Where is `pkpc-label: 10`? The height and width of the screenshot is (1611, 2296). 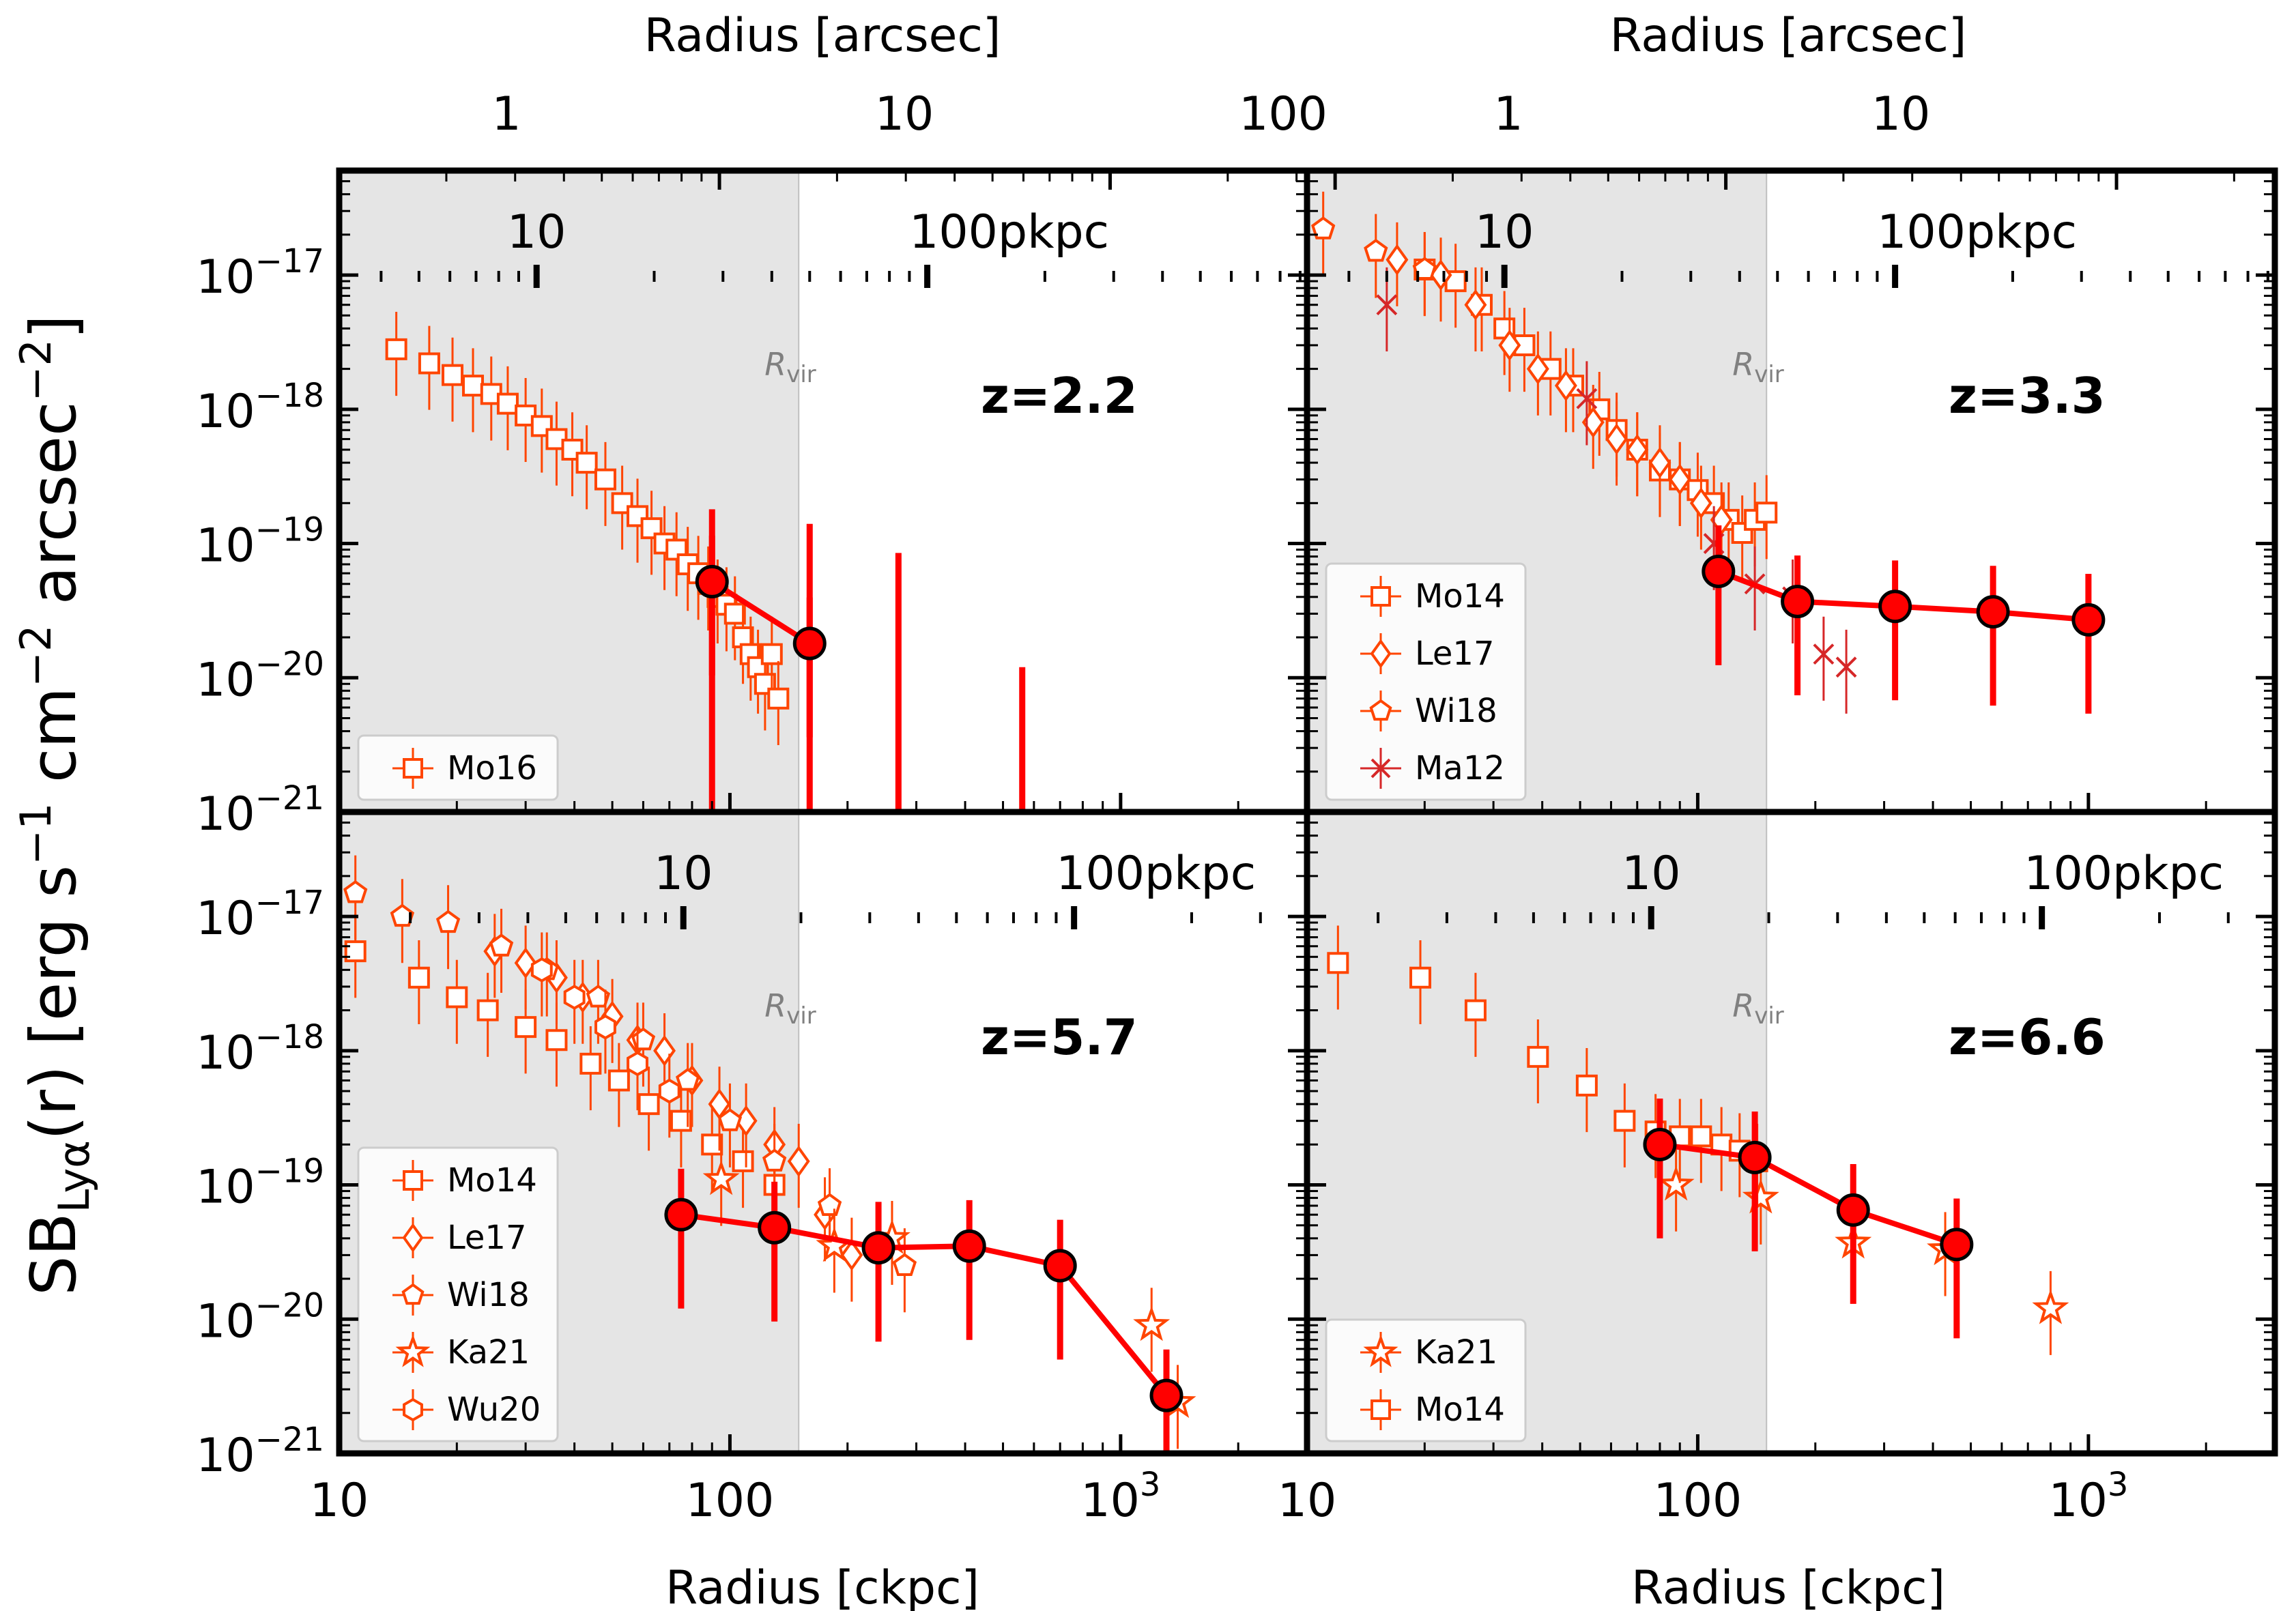
pkpc-label: 10 is located at coordinates (1505, 232).